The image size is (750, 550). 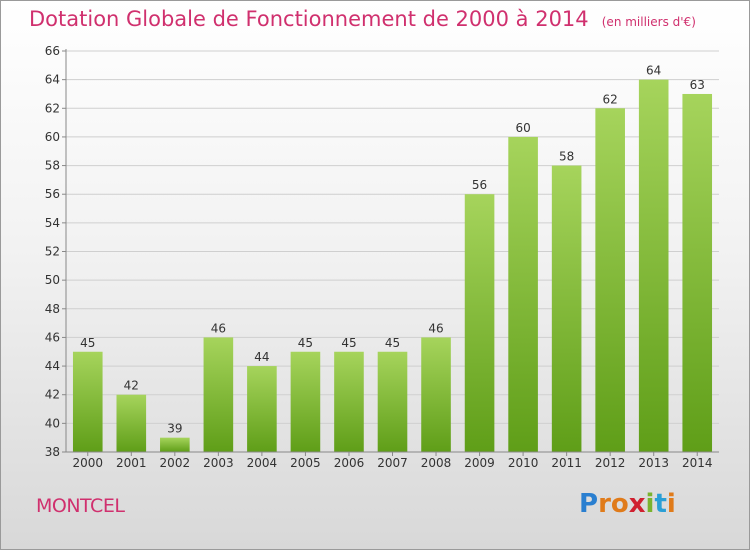 What do you see at coordinates (52, 137) in the screenshot?
I see `y-tick-label: 60` at bounding box center [52, 137].